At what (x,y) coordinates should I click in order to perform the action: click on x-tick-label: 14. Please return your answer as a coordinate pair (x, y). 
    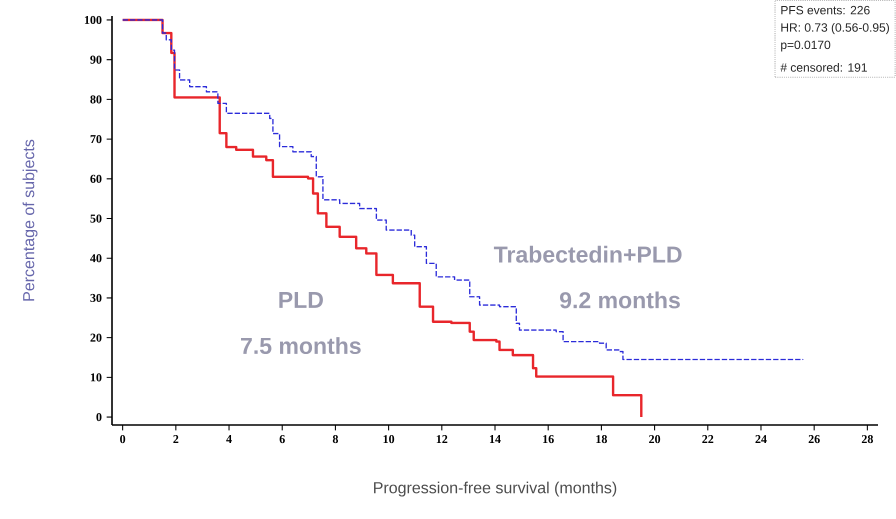
    Looking at the image, I should click on (495, 439).